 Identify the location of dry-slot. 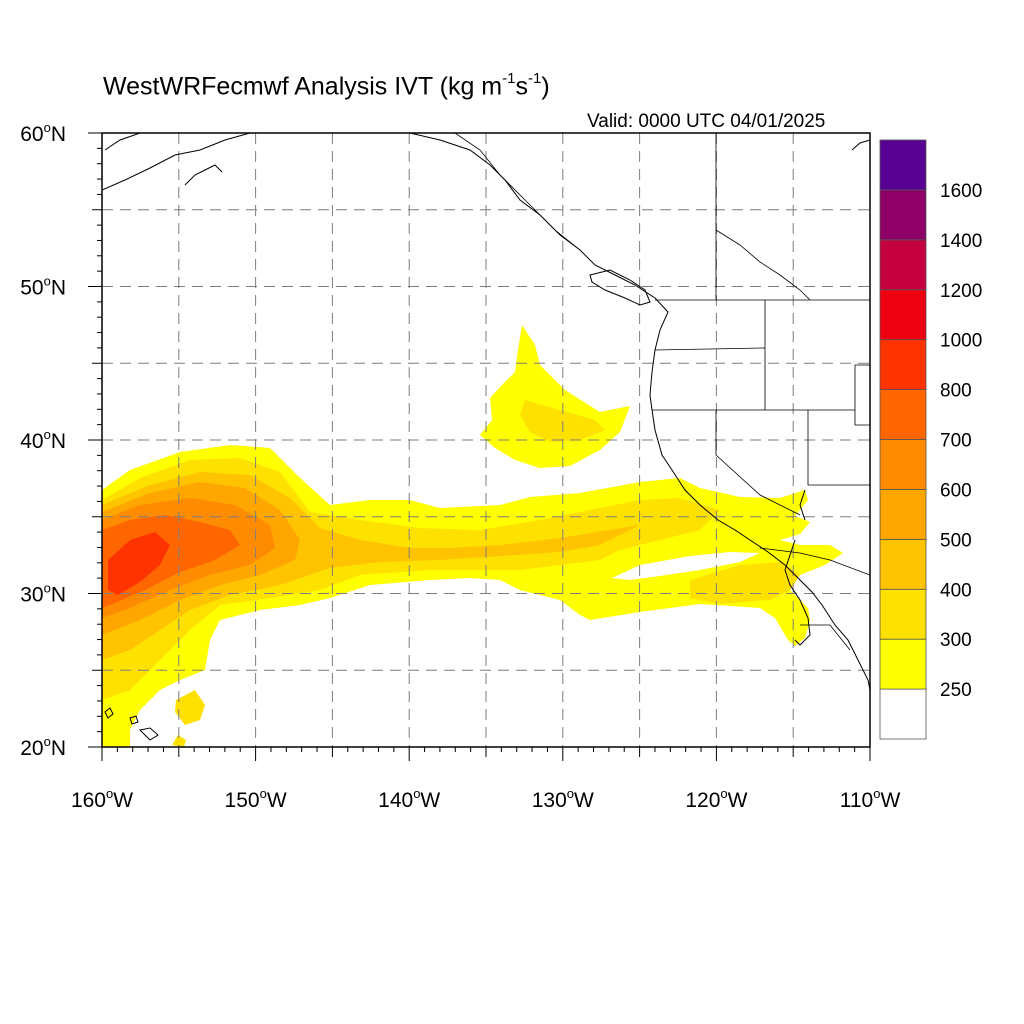
(686, 566).